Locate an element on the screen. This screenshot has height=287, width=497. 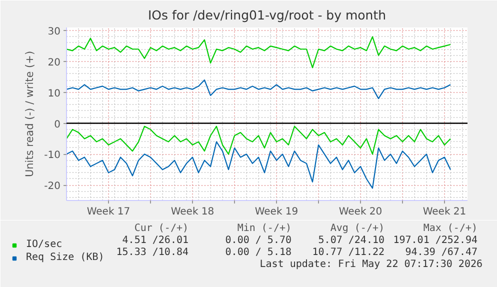
y-tick-label: 20 is located at coordinates (54, 62).